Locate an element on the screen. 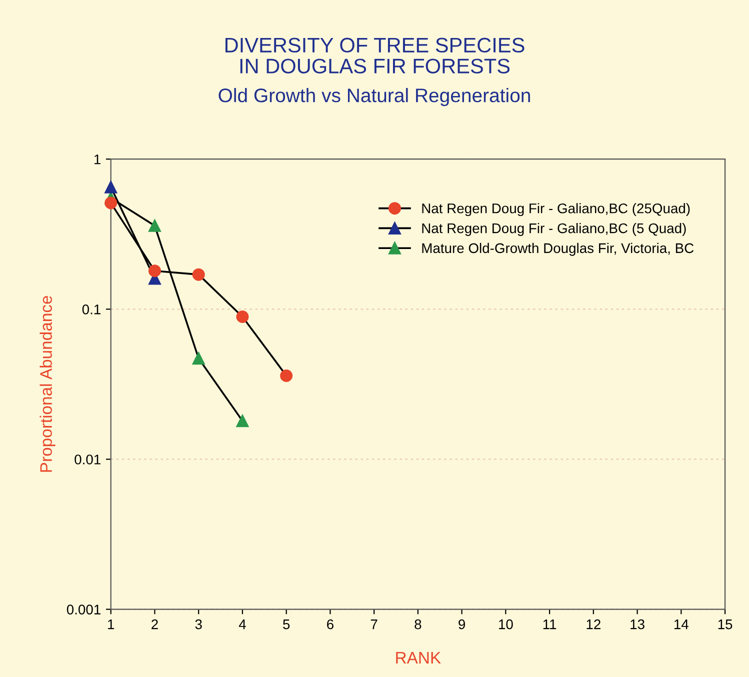 The width and height of the screenshot is (749, 677). x-tick-label: 6 is located at coordinates (330, 624).